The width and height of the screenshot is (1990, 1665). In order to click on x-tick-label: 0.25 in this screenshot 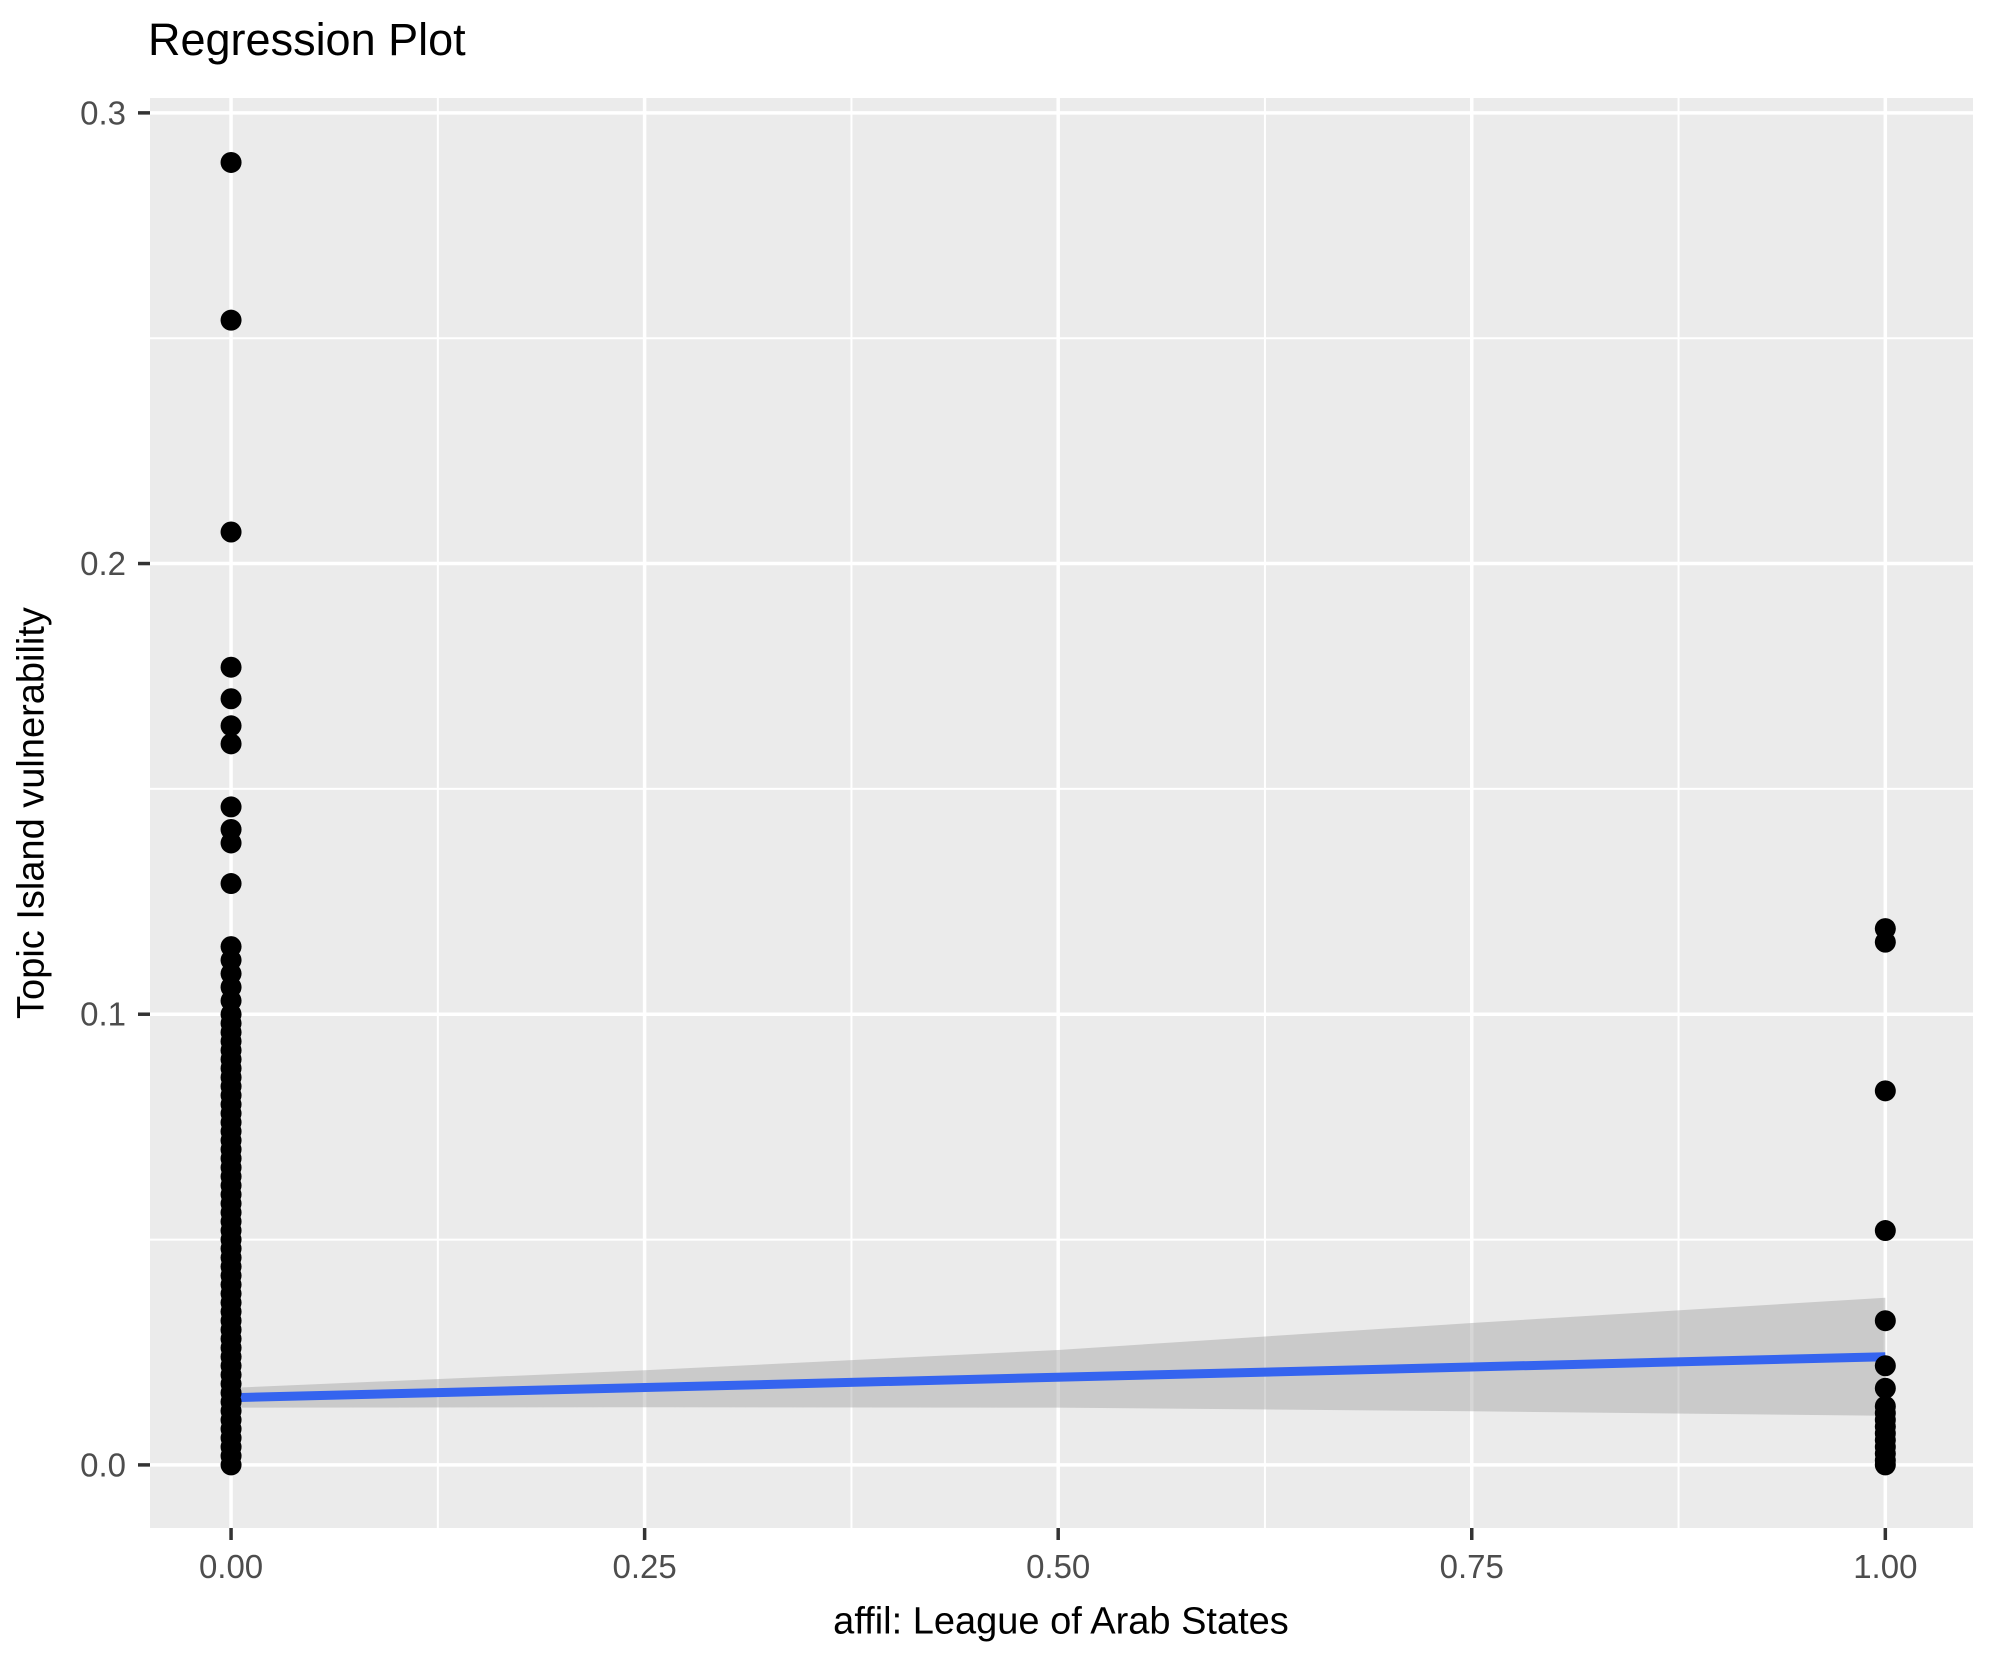, I will do `click(645, 1566)`.